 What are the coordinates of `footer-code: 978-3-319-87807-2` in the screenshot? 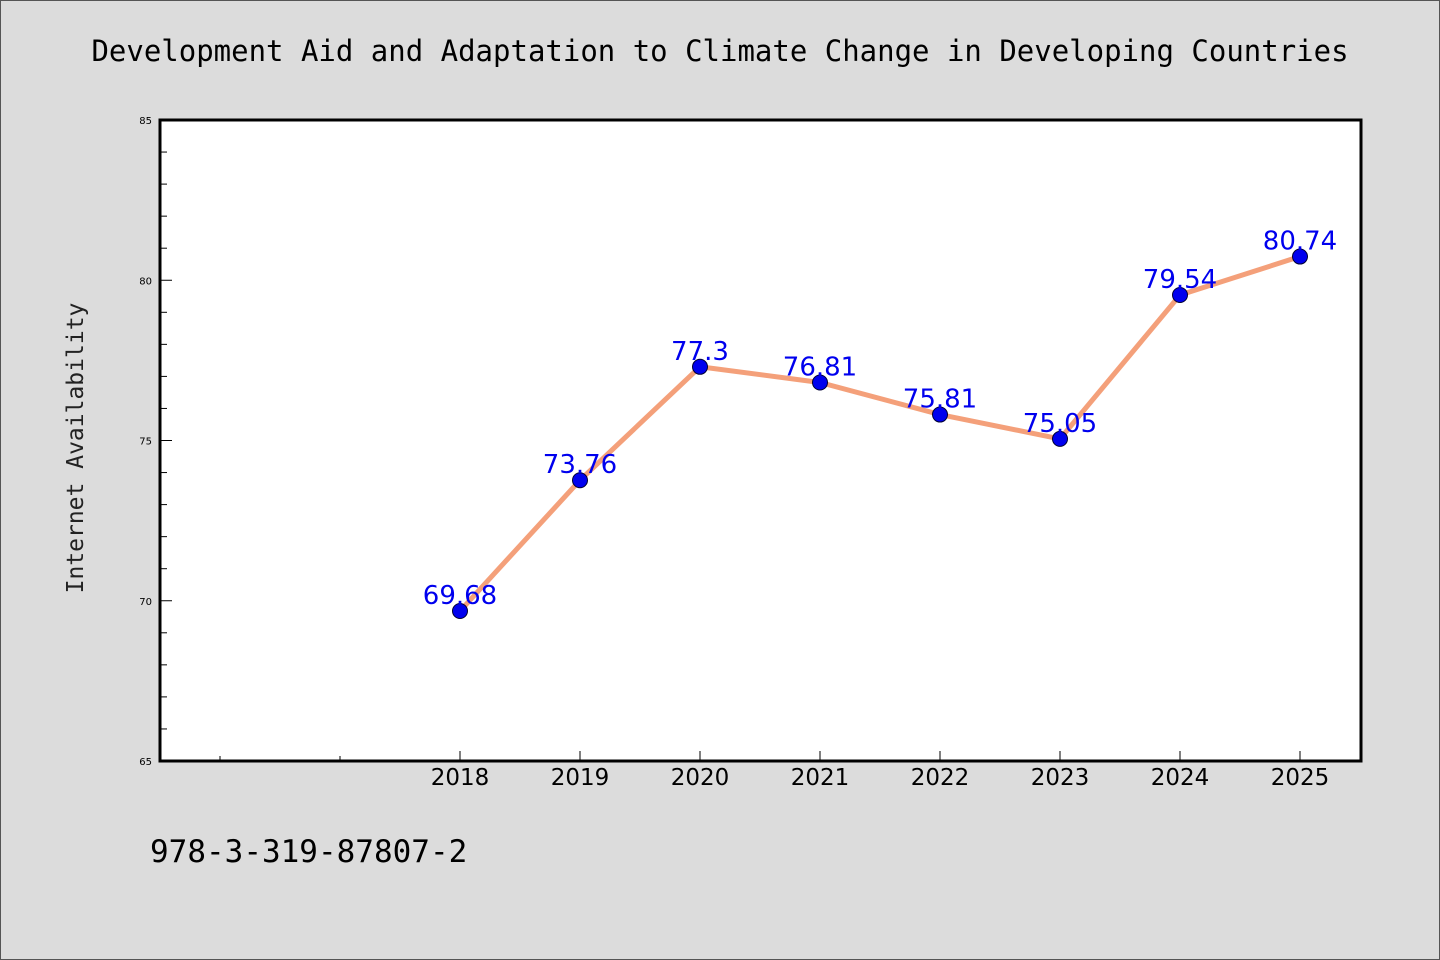 It's located at (309, 852).